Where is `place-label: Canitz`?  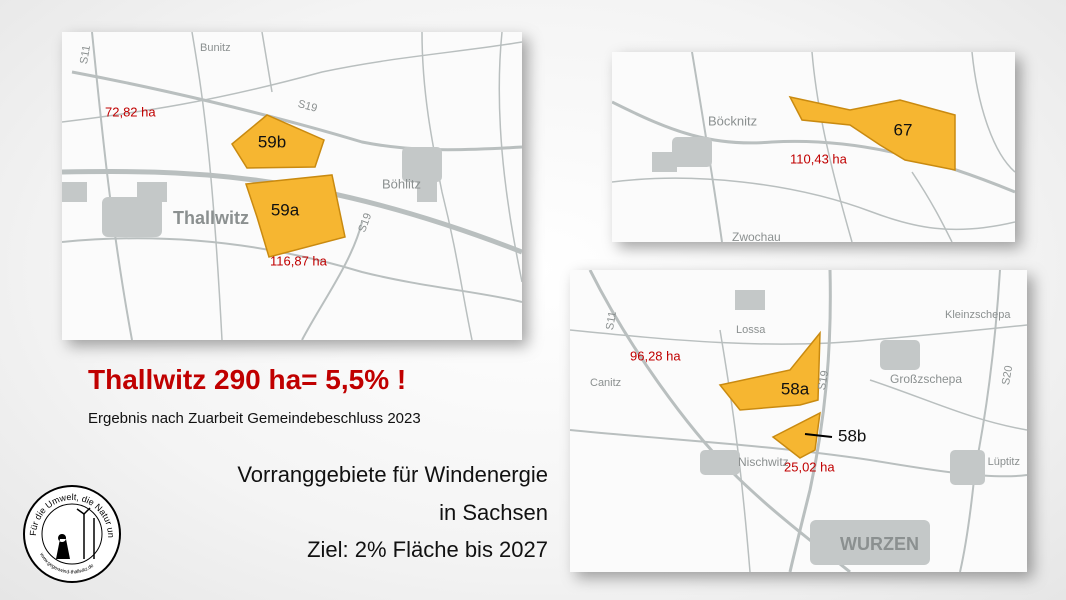 place-label: Canitz is located at coordinates (605, 383).